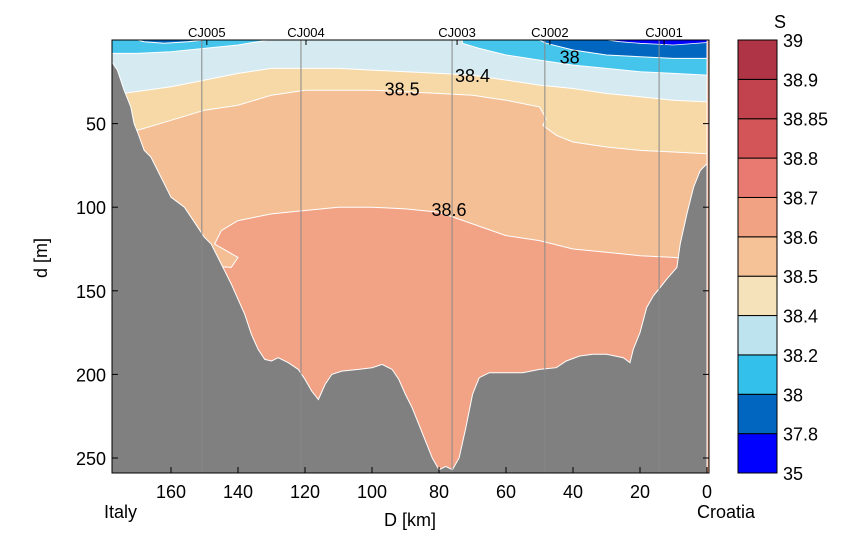 Image resolution: width=860 pixels, height=533 pixels. I want to click on y-tick-label: 50, so click(96, 125).